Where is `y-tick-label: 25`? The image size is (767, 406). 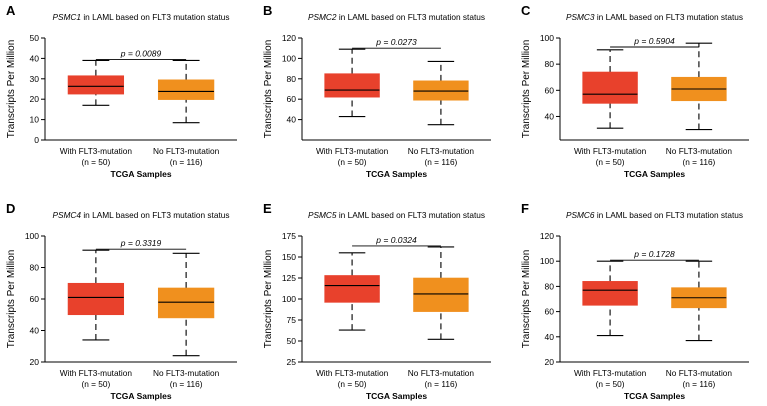
y-tick-label: 25 is located at coordinates (292, 362).